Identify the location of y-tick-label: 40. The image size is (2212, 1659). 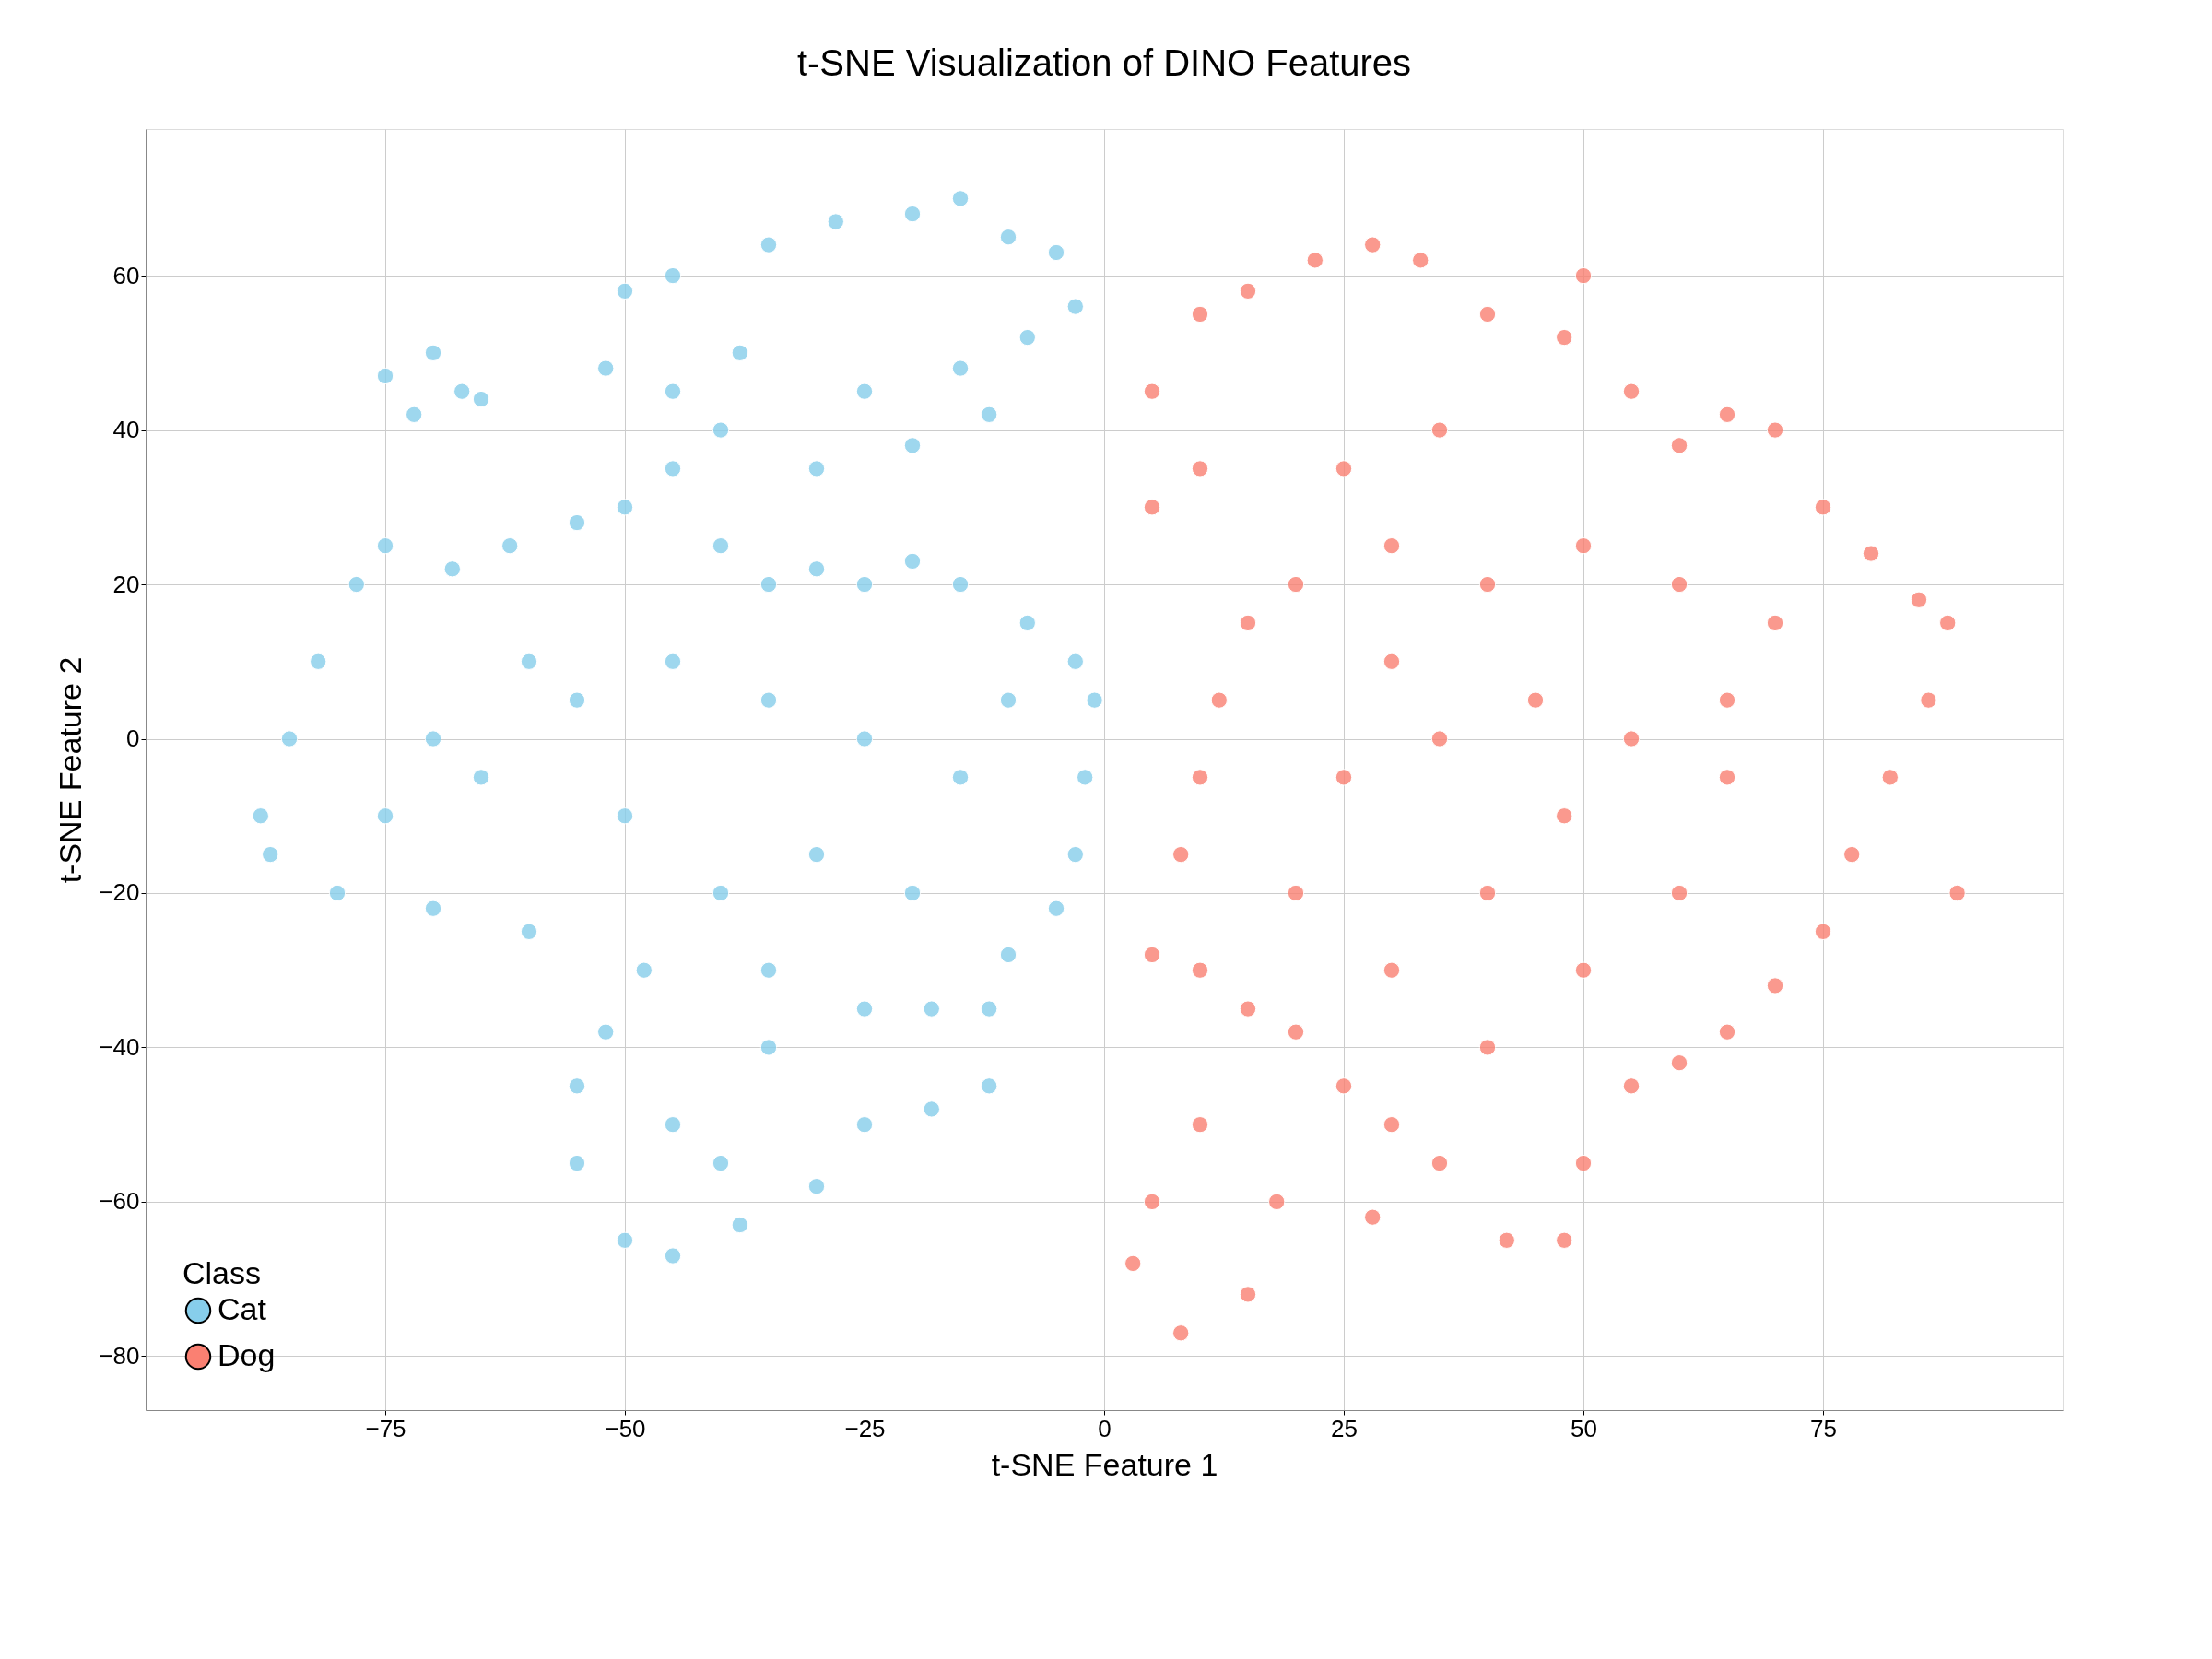
(126, 430).